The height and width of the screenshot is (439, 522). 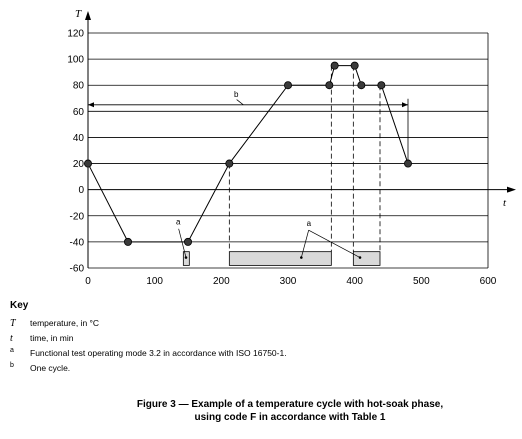 I want to click on y-tick-label: -40, so click(x=77, y=242).